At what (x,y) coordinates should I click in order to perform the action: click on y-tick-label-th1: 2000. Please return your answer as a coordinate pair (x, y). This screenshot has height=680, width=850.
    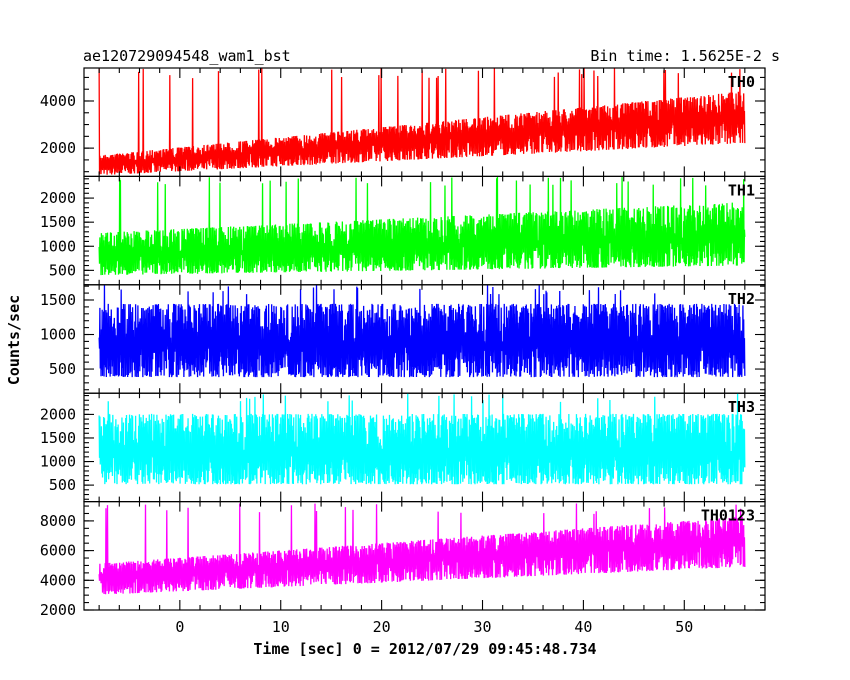
    Looking at the image, I should click on (58, 198).